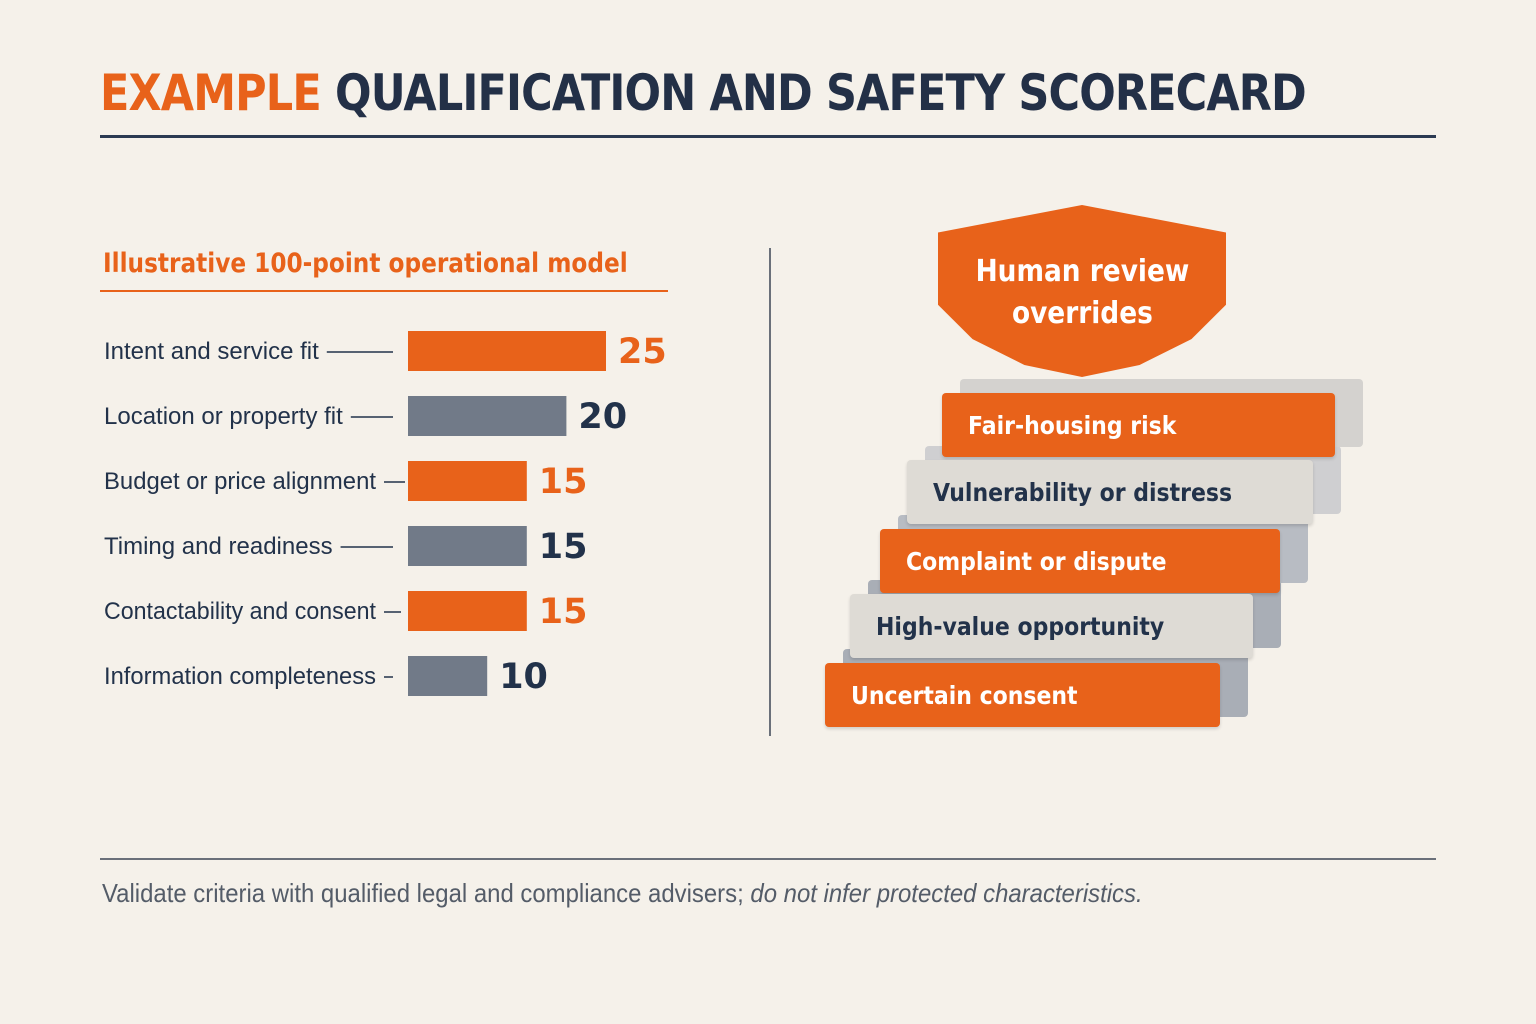 This screenshot has width=1536, height=1024. Describe the element at coordinates (223, 416) in the screenshot. I see `category-label: Location or property fit` at that location.